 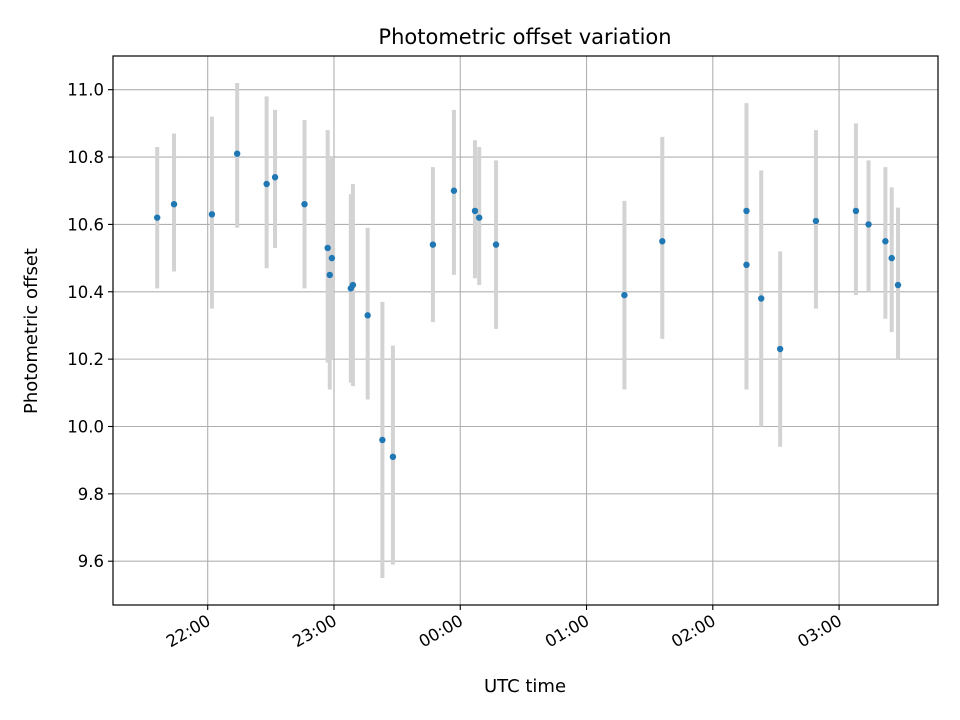 I want to click on y-axis-ticks: 9.6 9.8 10.0 10.2 10.4 10.6 10.8 11.0, so click(x=90, y=326).